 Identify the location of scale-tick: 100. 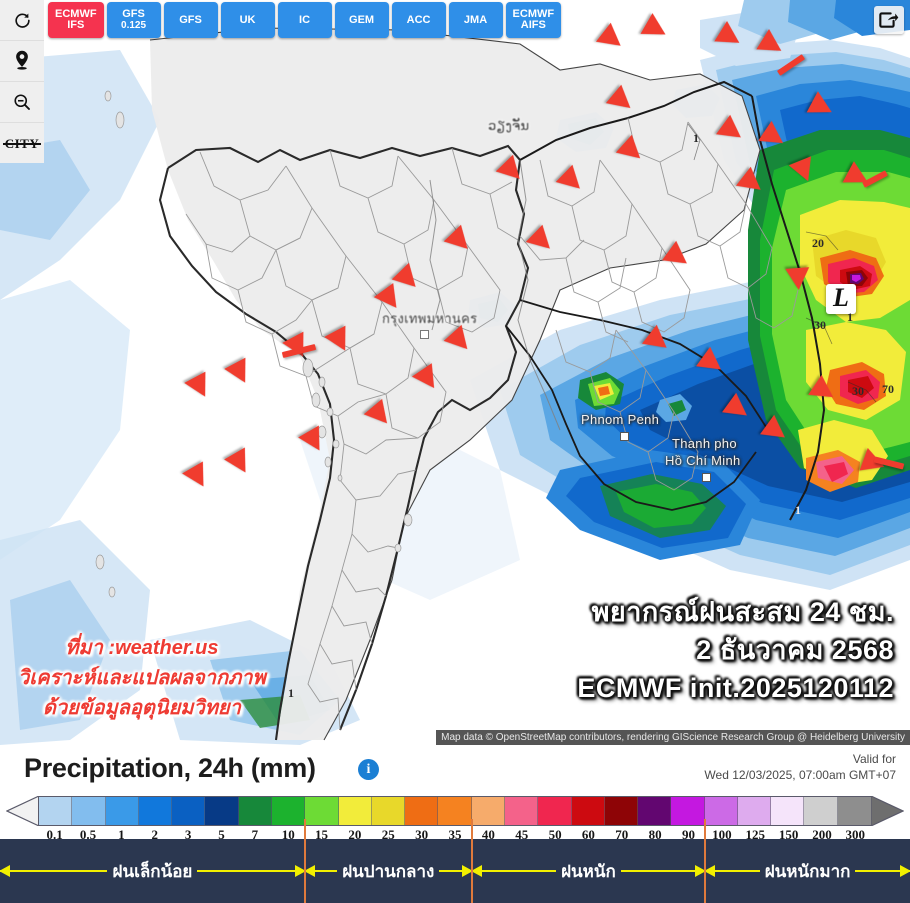
(722, 834).